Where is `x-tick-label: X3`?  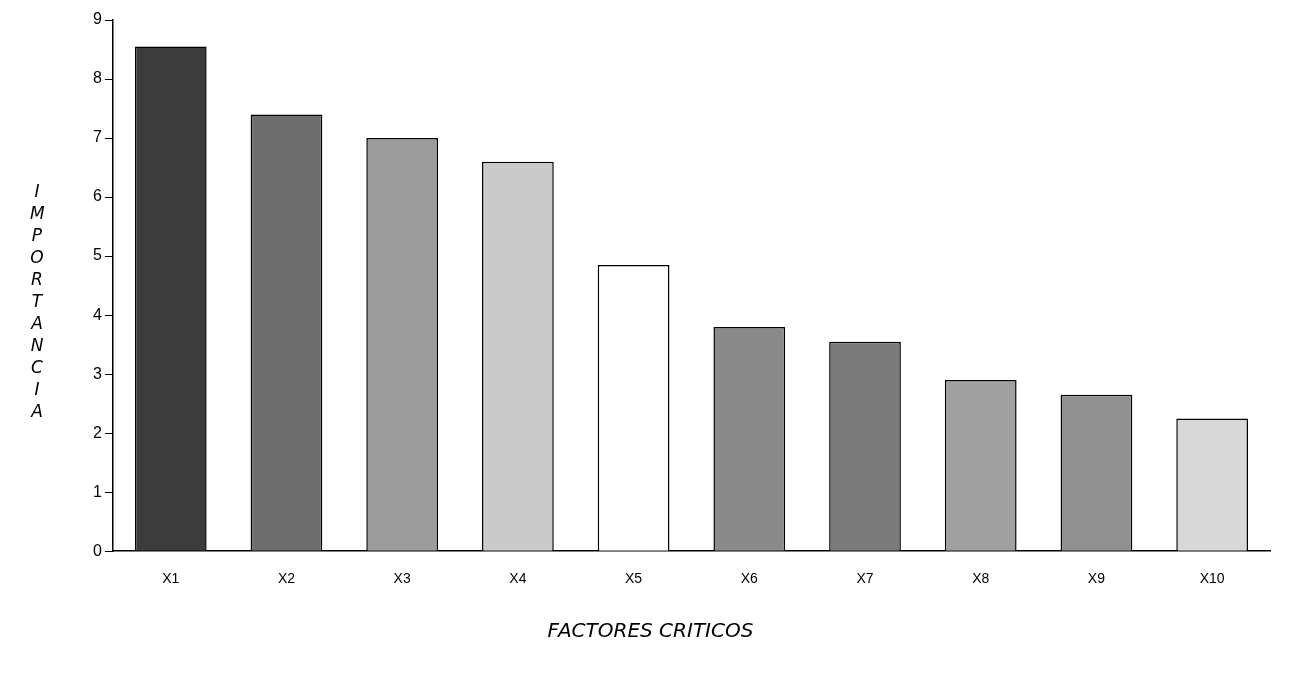
x-tick-label: X3 is located at coordinates (402, 578).